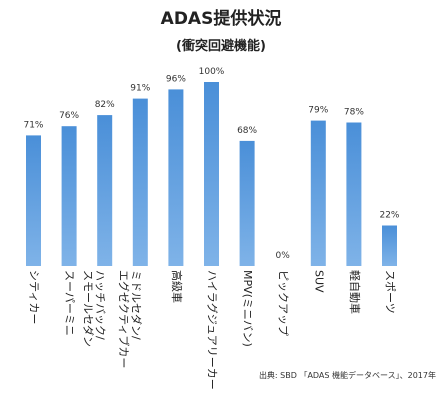 This screenshot has height=400, width=442. I want to click on category-label-3: ミドルセダン/エグゼクティブカー, so click(130, 319).